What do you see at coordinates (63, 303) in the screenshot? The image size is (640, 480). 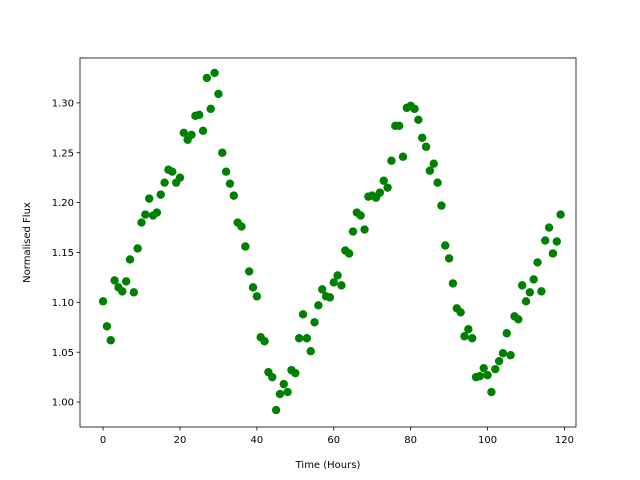 I see `y-tick-label: 1.10` at bounding box center [63, 303].